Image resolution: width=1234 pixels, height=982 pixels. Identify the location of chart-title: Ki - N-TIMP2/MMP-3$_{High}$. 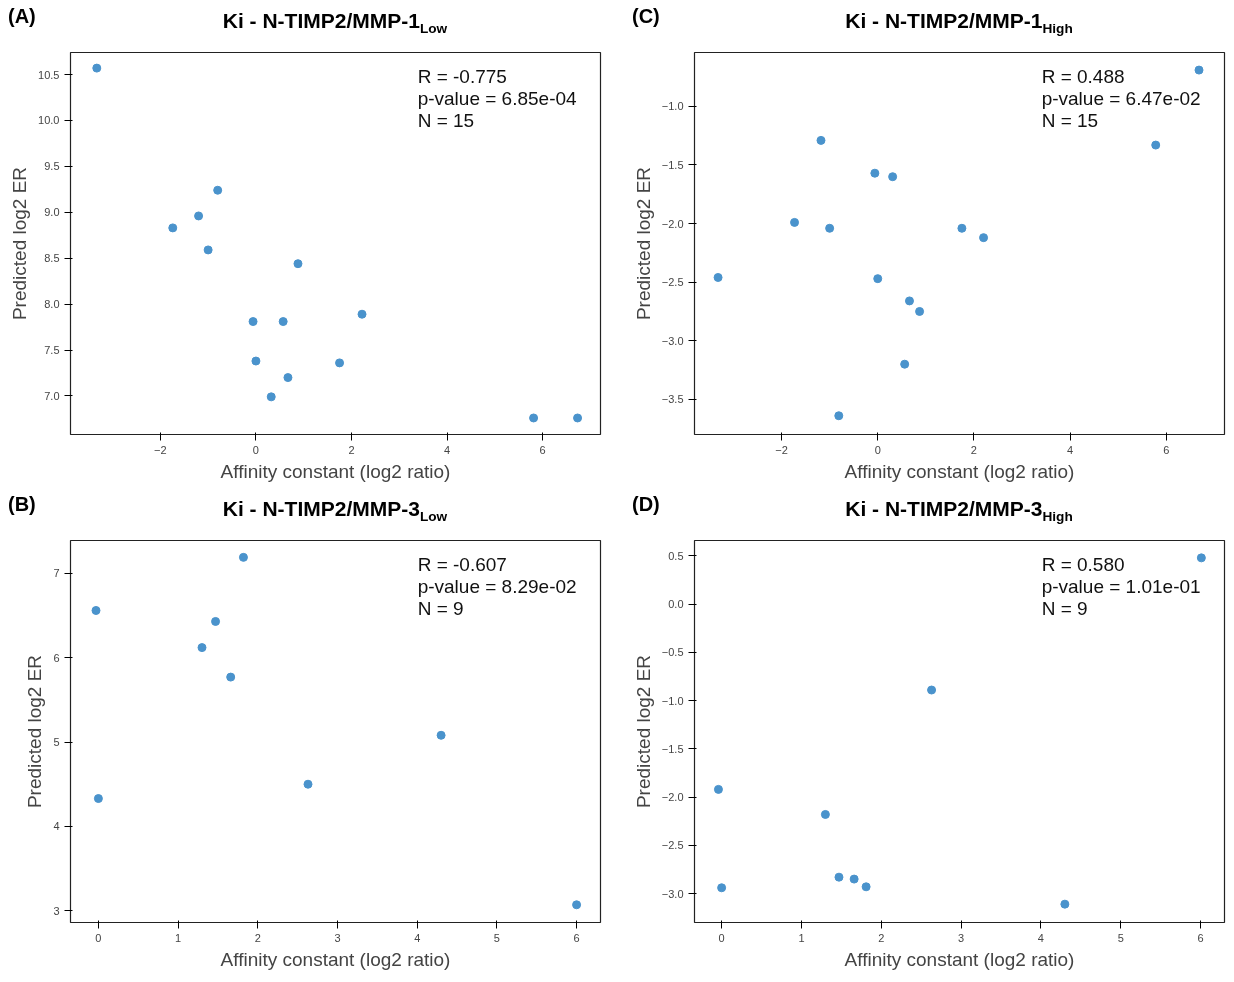
(959, 511).